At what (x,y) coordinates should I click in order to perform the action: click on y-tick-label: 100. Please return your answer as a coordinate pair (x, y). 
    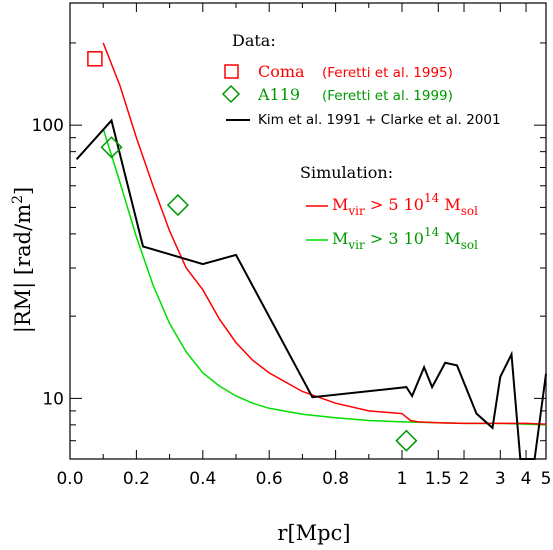
    Looking at the image, I should click on (48, 126).